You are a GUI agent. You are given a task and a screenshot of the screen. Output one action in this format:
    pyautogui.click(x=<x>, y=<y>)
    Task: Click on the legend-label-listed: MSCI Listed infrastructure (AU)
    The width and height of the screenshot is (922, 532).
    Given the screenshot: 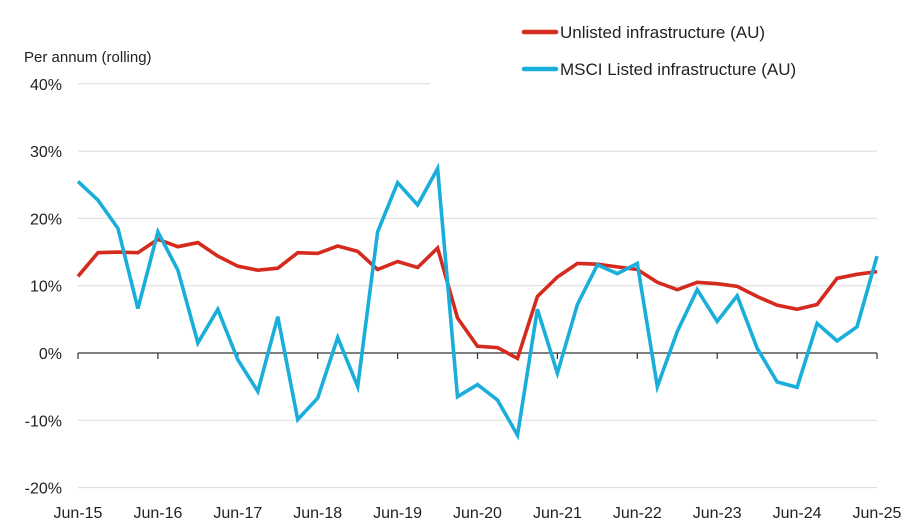 What is the action you would take?
    pyautogui.click(x=678, y=69)
    